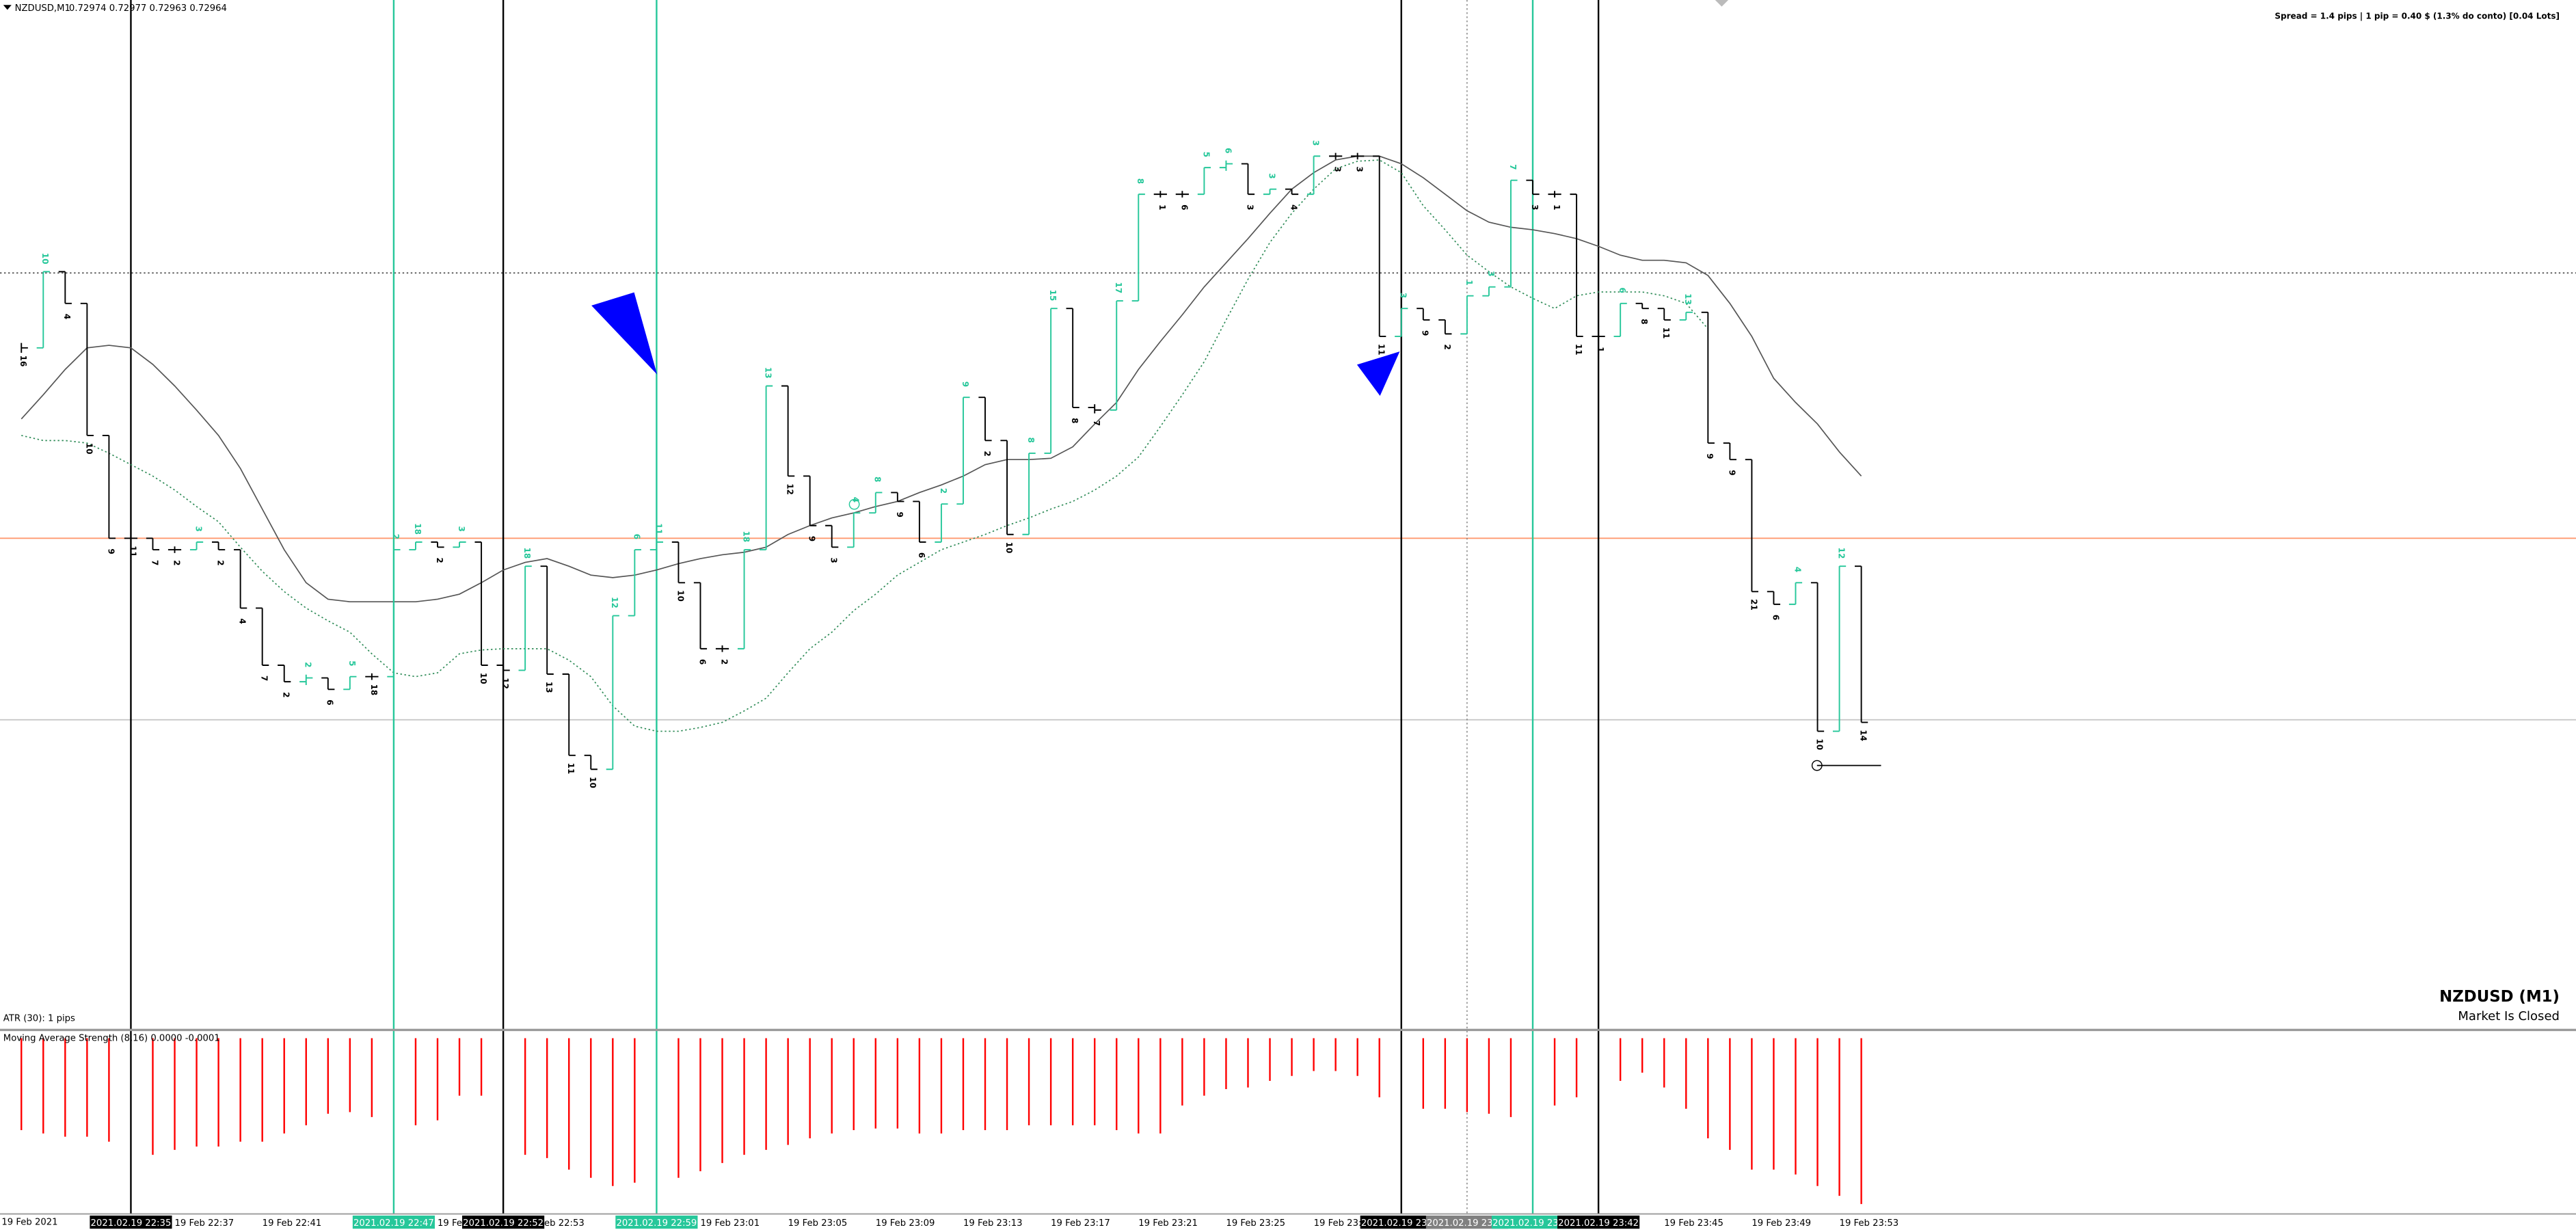 Image resolution: width=2576 pixels, height=1232 pixels. Describe the element at coordinates (941, 1121) in the screenshot. I see `indicator-bars` at that location.